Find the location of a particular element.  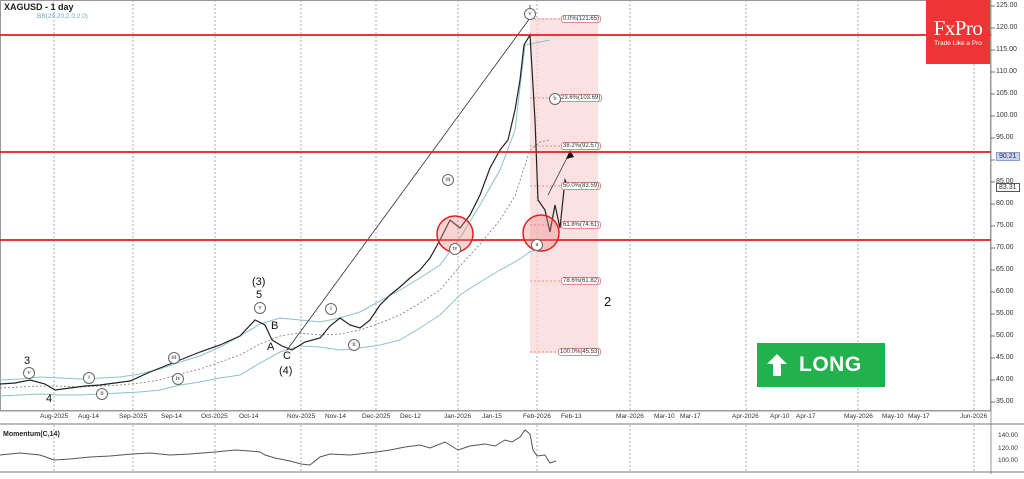

price-tick: 85.00 is located at coordinates (1005, 181).